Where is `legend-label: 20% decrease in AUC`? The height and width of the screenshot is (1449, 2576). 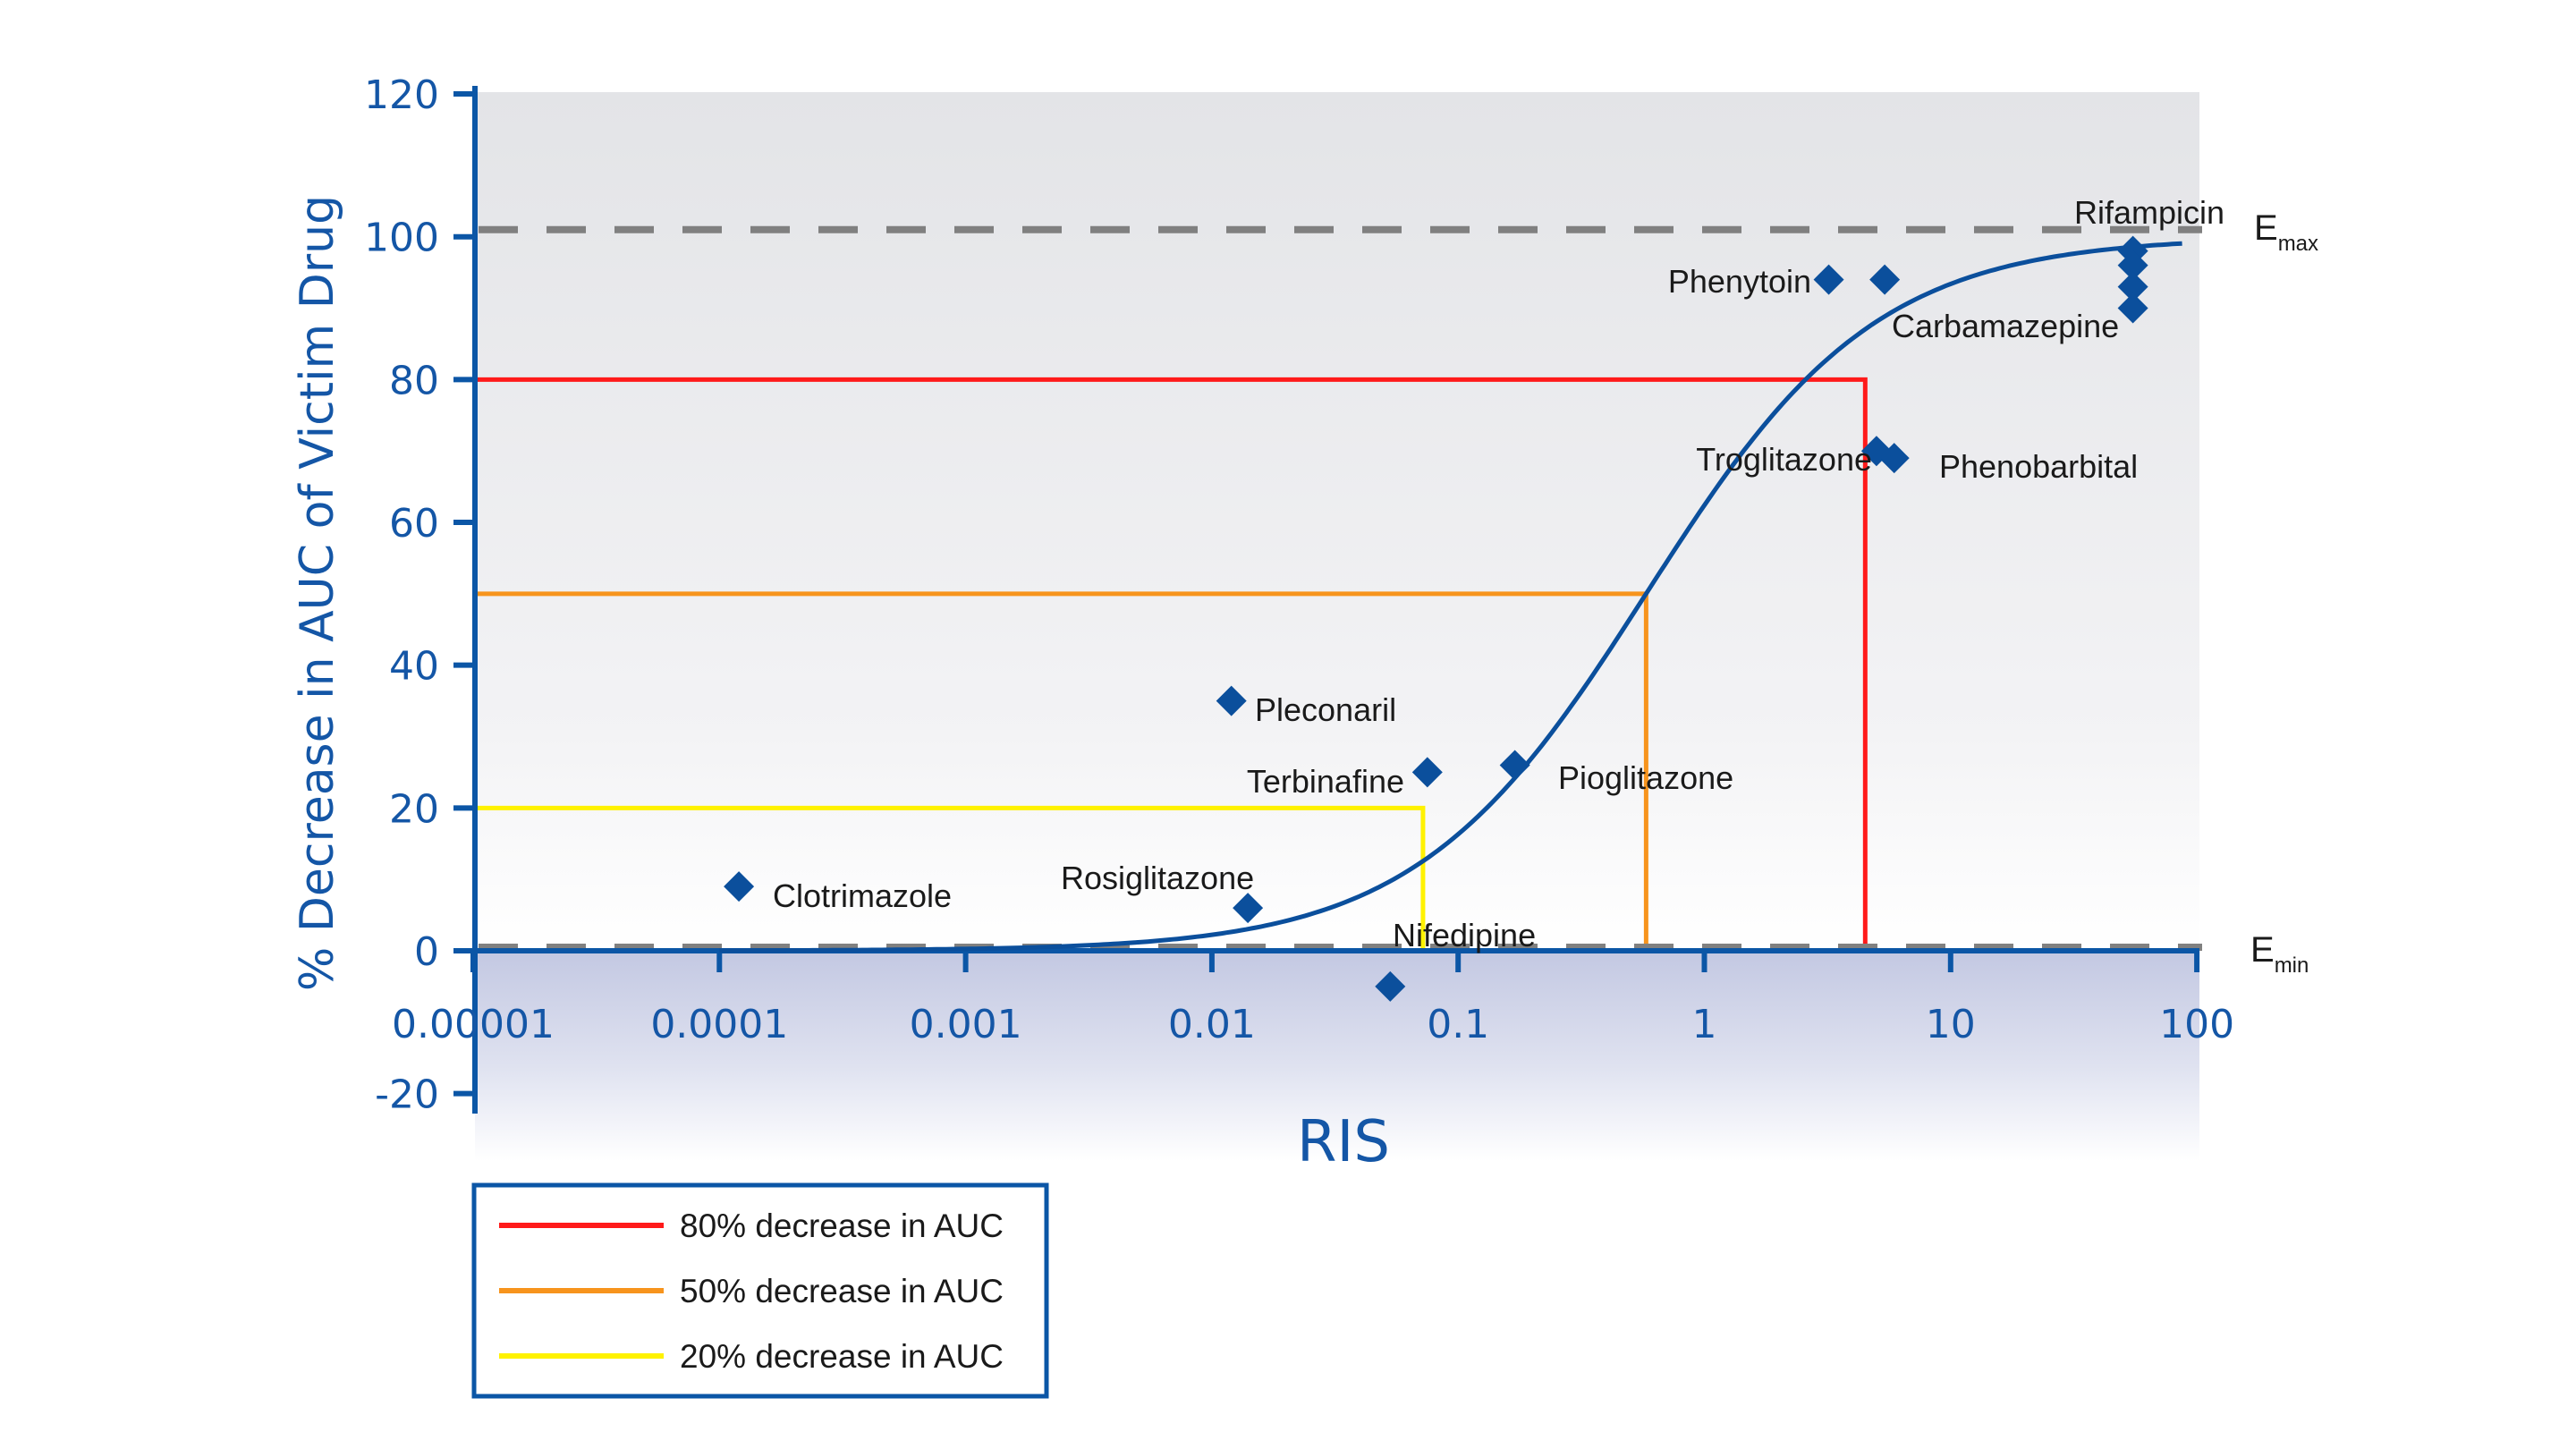 legend-label: 20% decrease in AUC is located at coordinates (842, 1356).